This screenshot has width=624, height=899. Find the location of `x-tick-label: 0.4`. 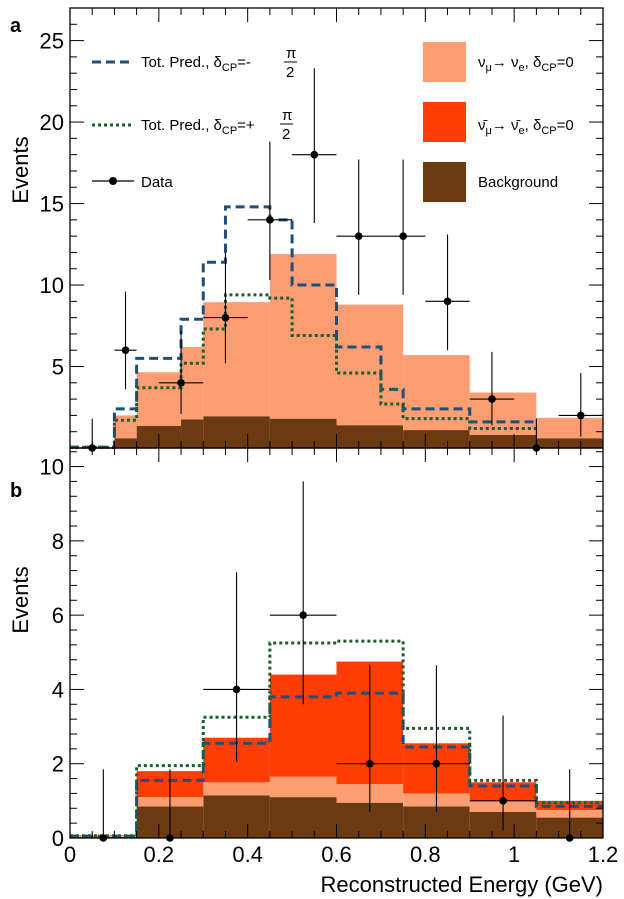

x-tick-label: 0.4 is located at coordinates (247, 854).